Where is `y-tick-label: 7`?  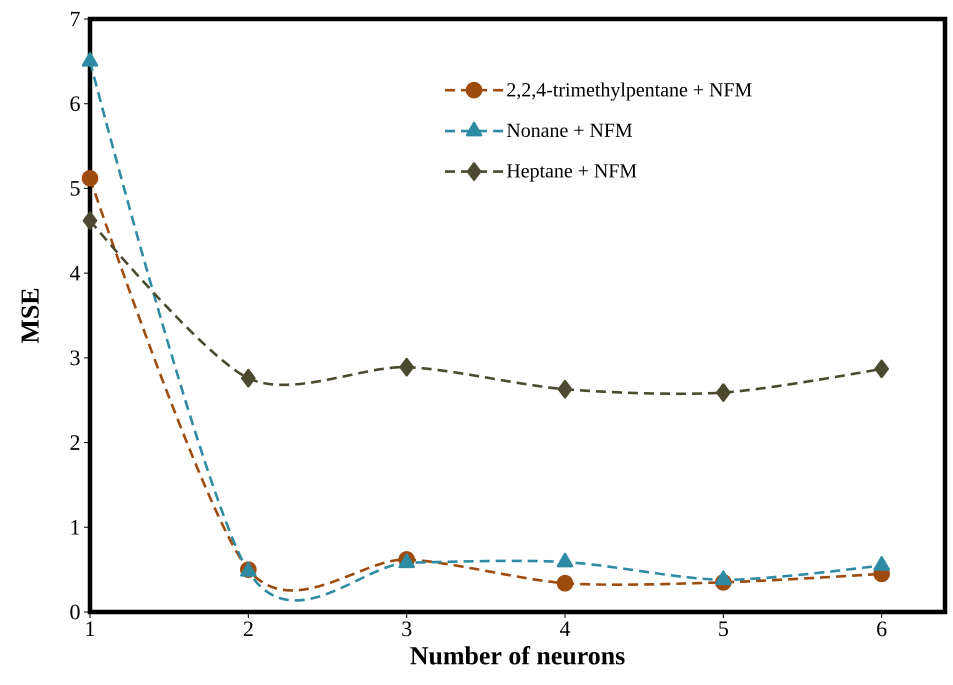
y-tick-label: 7 is located at coordinates (75, 19).